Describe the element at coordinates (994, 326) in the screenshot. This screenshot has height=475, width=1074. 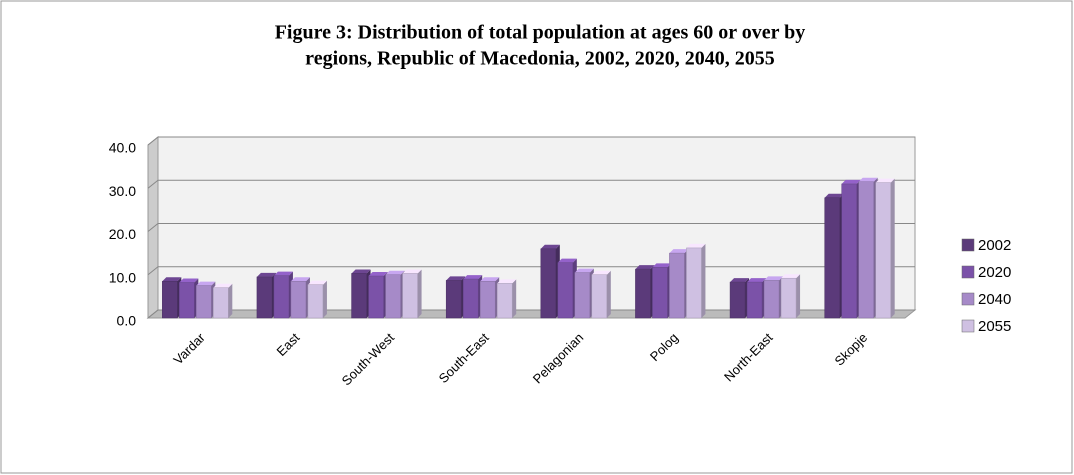
I see `legend-label: 2055` at that location.